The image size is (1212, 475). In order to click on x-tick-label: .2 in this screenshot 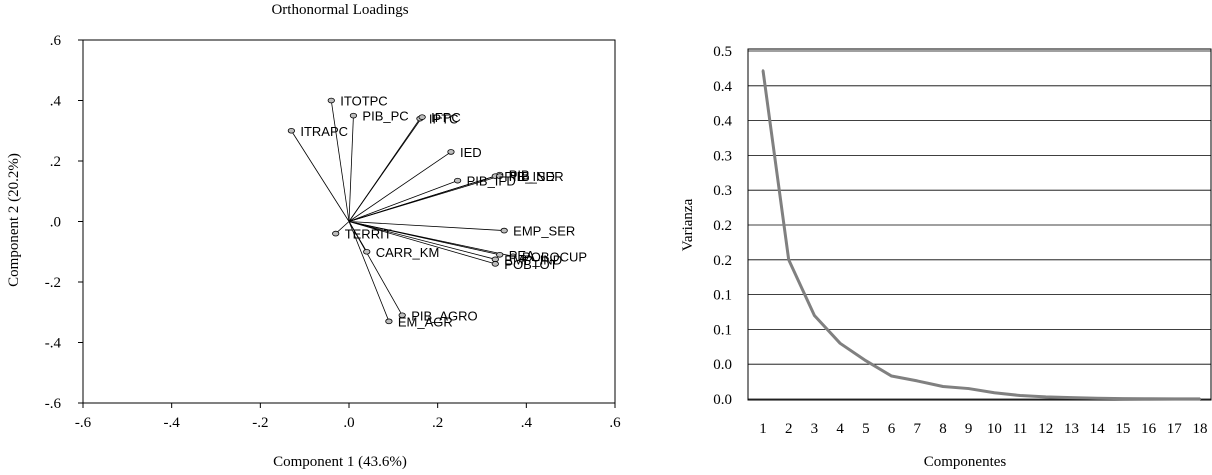, I will do `click(437, 423)`.